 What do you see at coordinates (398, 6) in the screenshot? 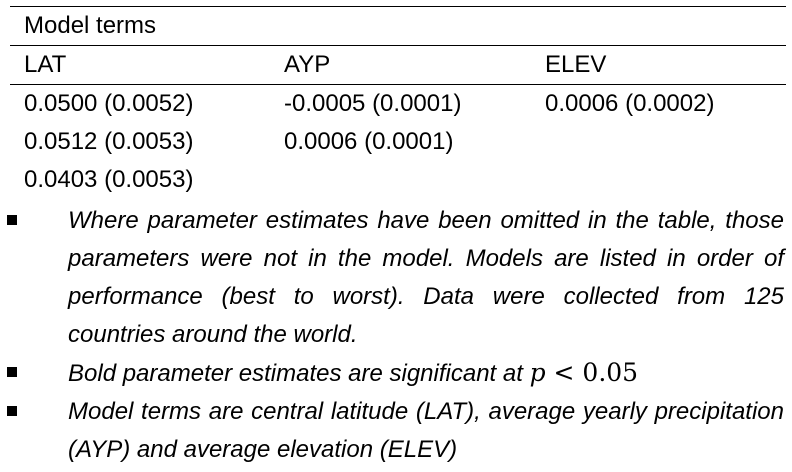
I see `top-rule` at bounding box center [398, 6].